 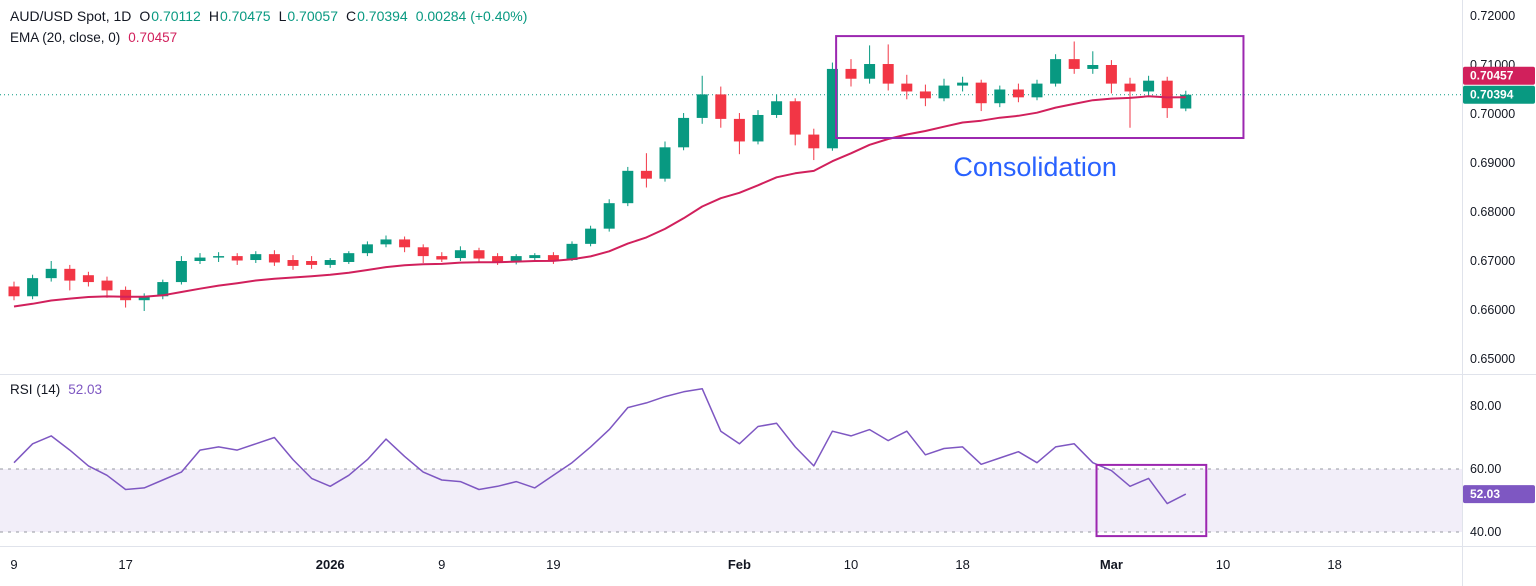 What do you see at coordinates (312, 16) in the screenshot?
I see `low-value: 0.70057` at bounding box center [312, 16].